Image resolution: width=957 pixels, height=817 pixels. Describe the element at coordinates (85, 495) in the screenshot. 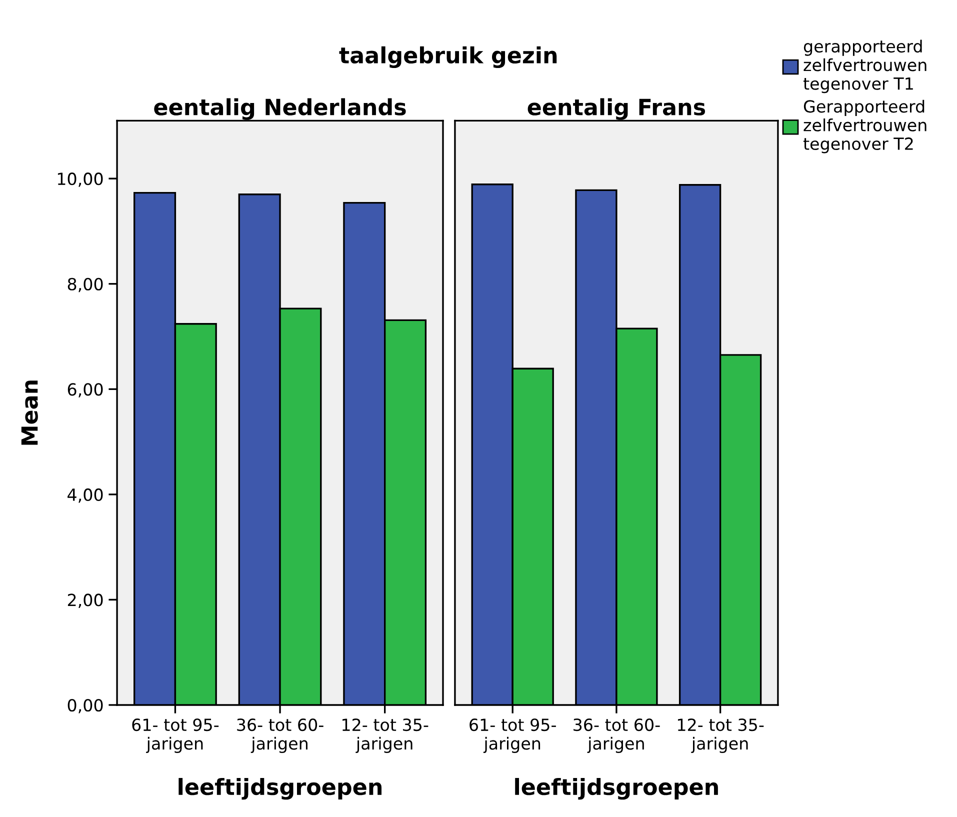

I see `y-tick-label: 4,00` at that location.